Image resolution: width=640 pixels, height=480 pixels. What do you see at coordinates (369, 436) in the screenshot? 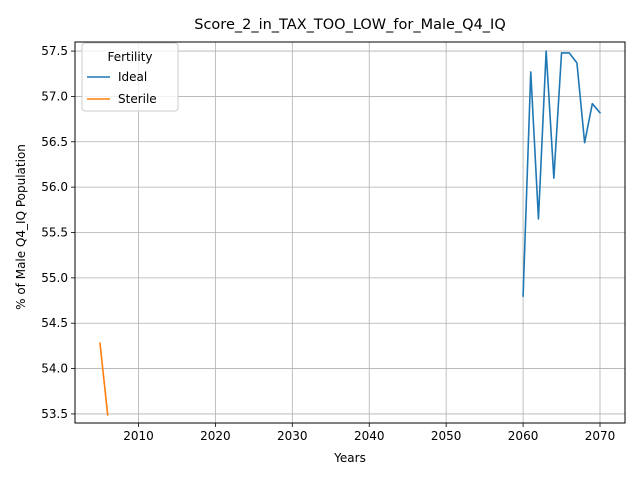
I see `x-tick-label: 2040` at bounding box center [369, 436].